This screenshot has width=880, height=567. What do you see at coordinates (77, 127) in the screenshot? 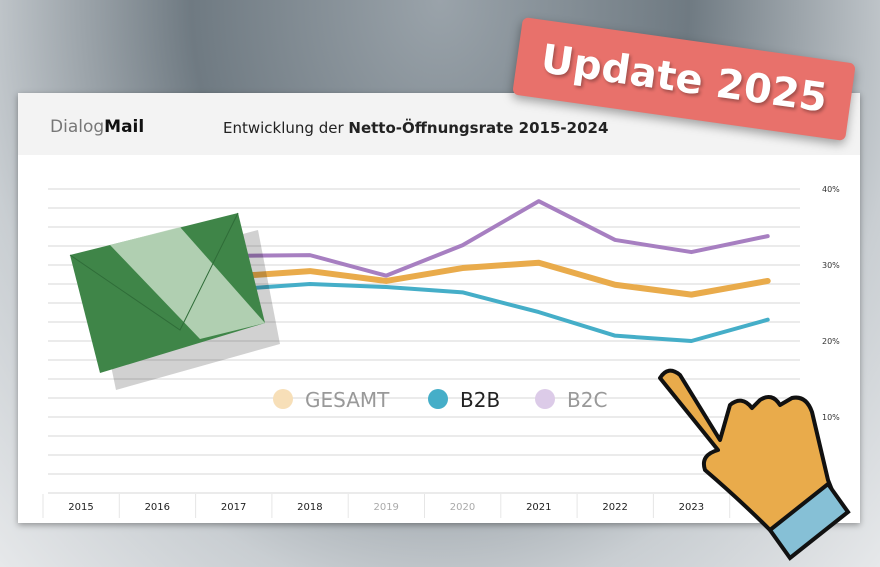
I see `logo-light: Dialog` at bounding box center [77, 127].